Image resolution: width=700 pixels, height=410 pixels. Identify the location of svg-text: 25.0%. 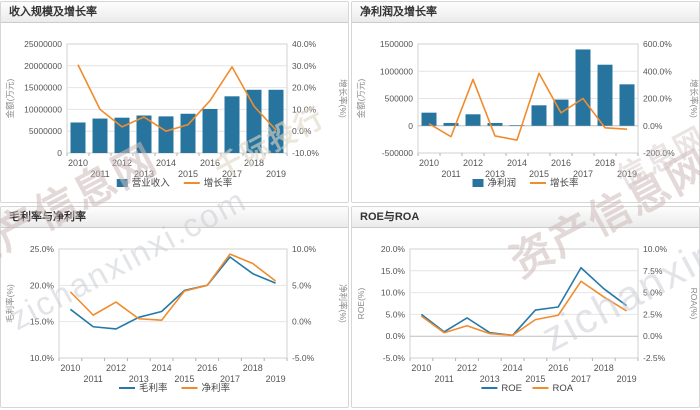
(42, 249).